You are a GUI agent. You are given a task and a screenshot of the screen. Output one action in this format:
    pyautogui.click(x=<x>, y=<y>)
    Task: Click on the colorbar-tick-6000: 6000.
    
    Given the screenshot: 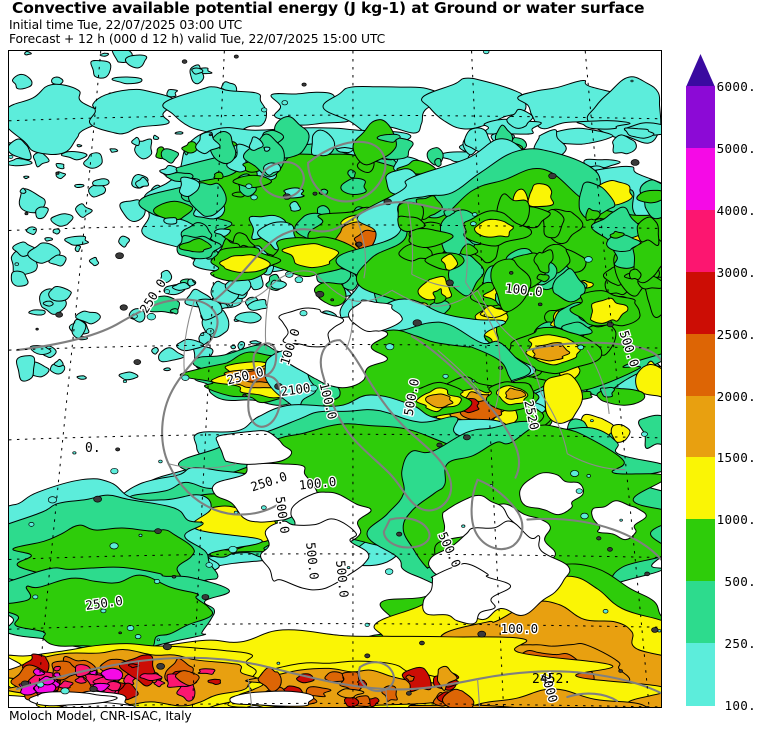 What is the action you would take?
    pyautogui.click(x=736, y=86)
    